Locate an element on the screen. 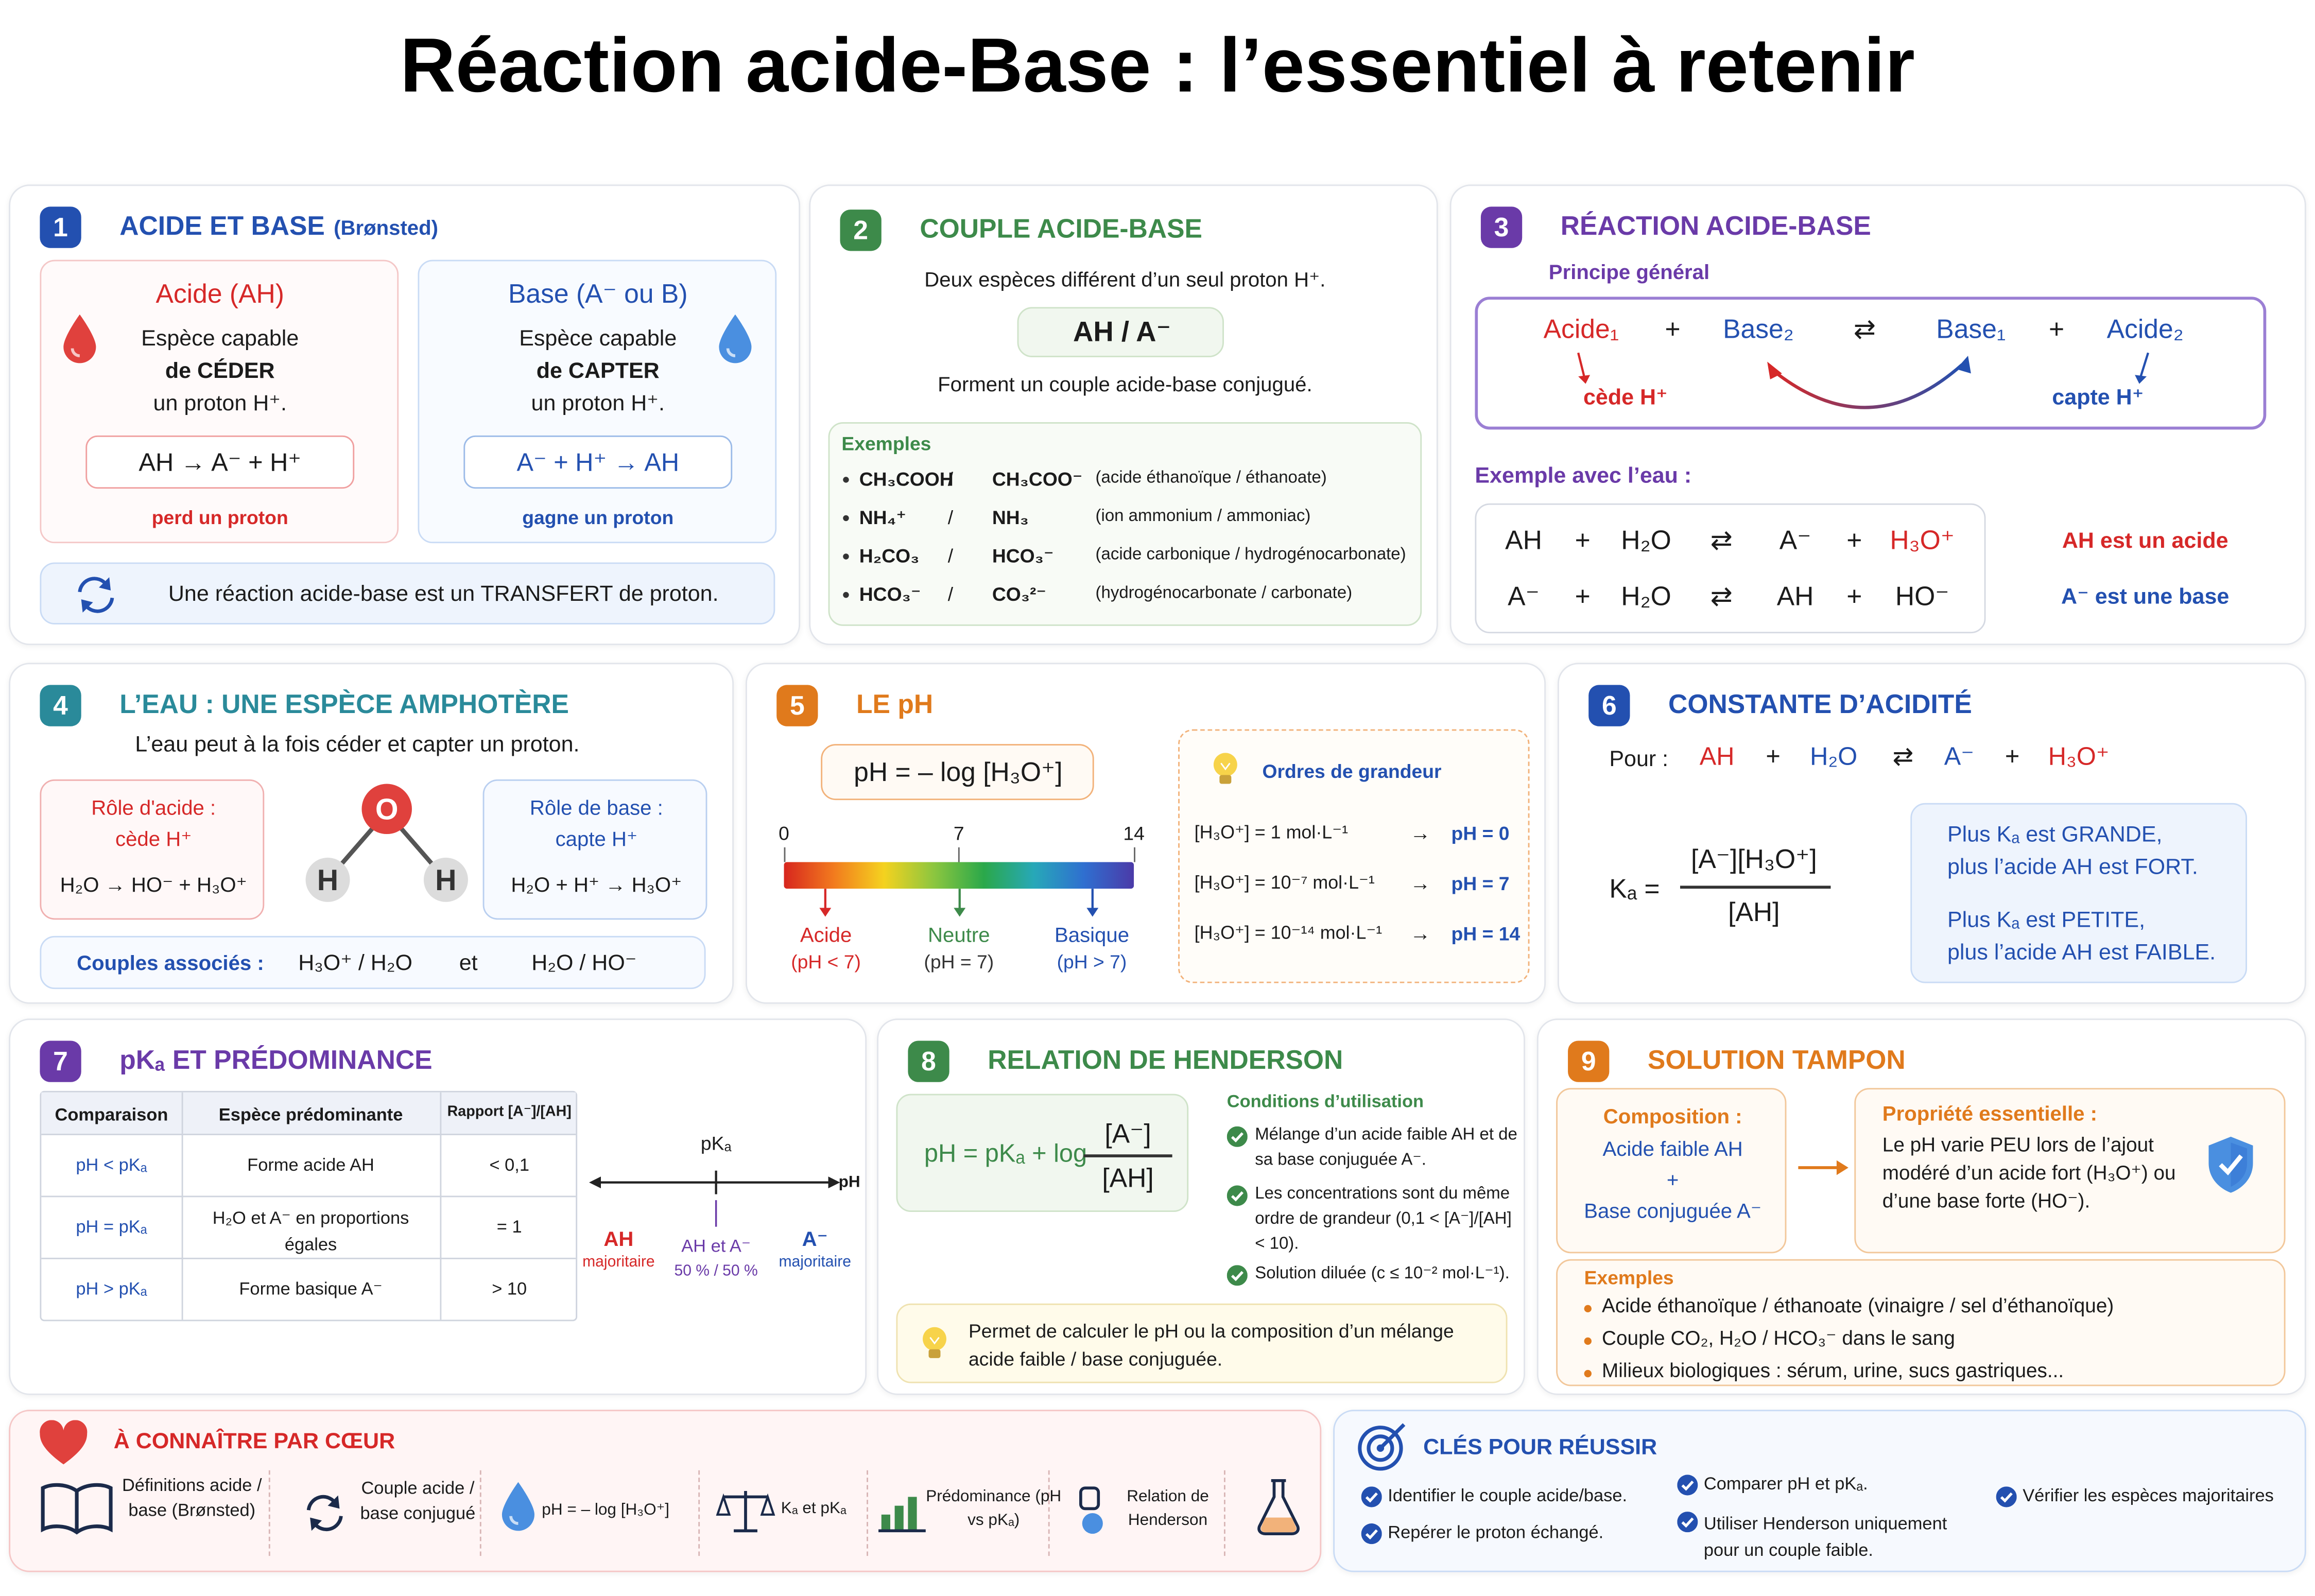 This screenshot has width=2315, height=1596. atom: H is located at coordinates (328, 882).